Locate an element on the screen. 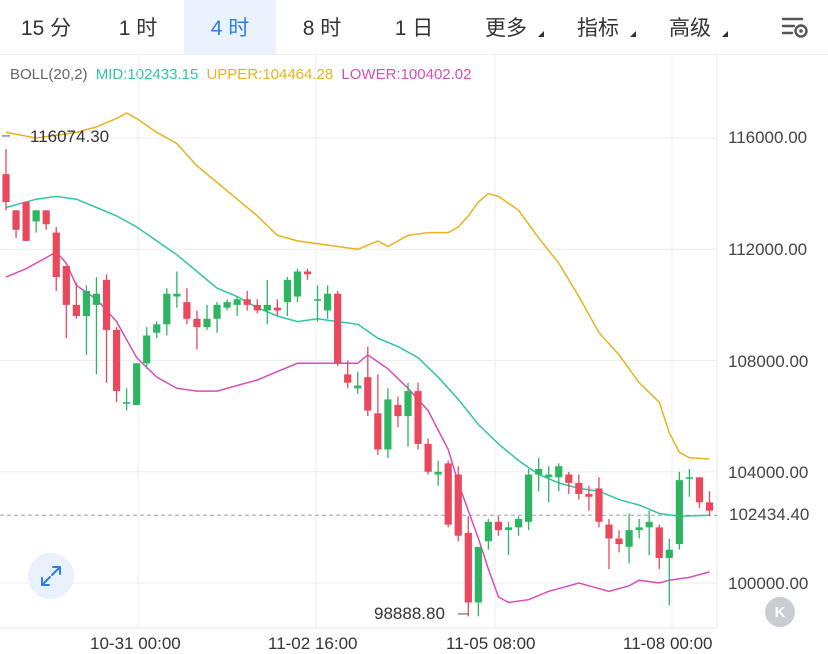 The width and height of the screenshot is (828, 654). tab-label: 1 日 is located at coordinates (414, 28).